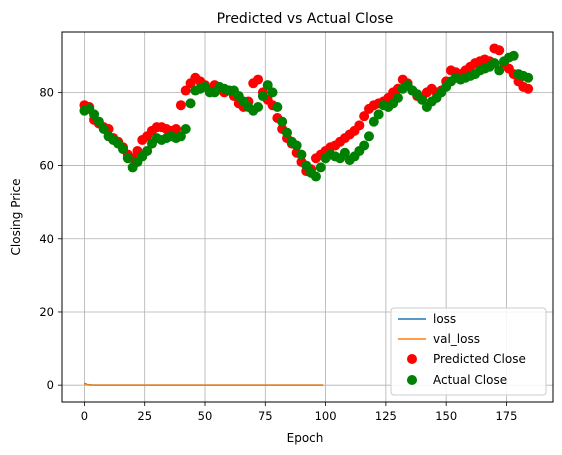 The height and width of the screenshot is (455, 562). I want to click on series-lines, so click(204, 384).